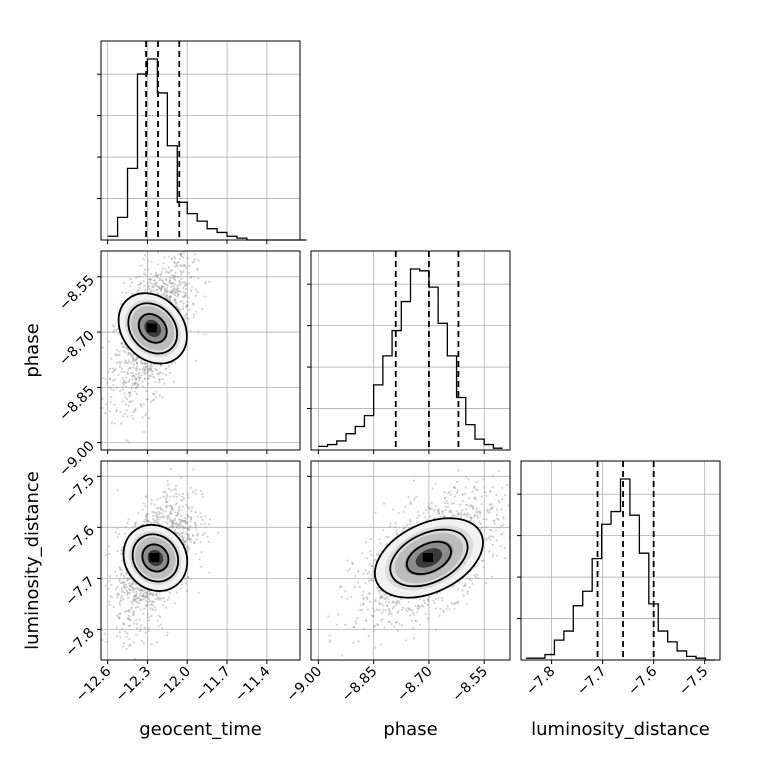 The image size is (760, 760). What do you see at coordinates (155, 558) in the screenshot?
I see `contour-line` at bounding box center [155, 558].